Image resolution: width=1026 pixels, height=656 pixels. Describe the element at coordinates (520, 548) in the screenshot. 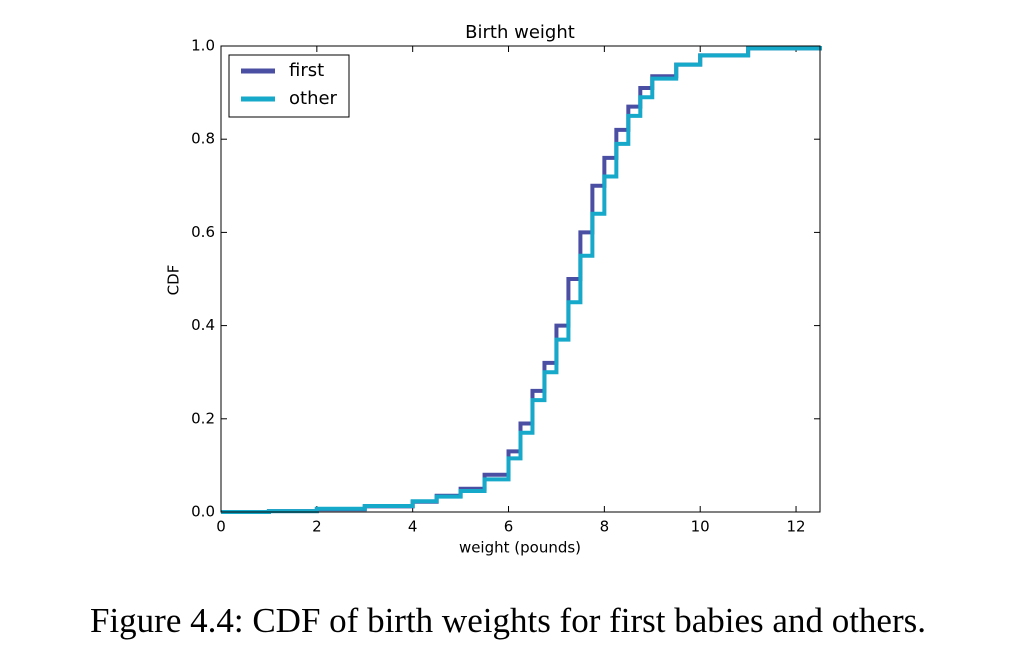

I see `x-axis-label: weight (pounds)` at that location.